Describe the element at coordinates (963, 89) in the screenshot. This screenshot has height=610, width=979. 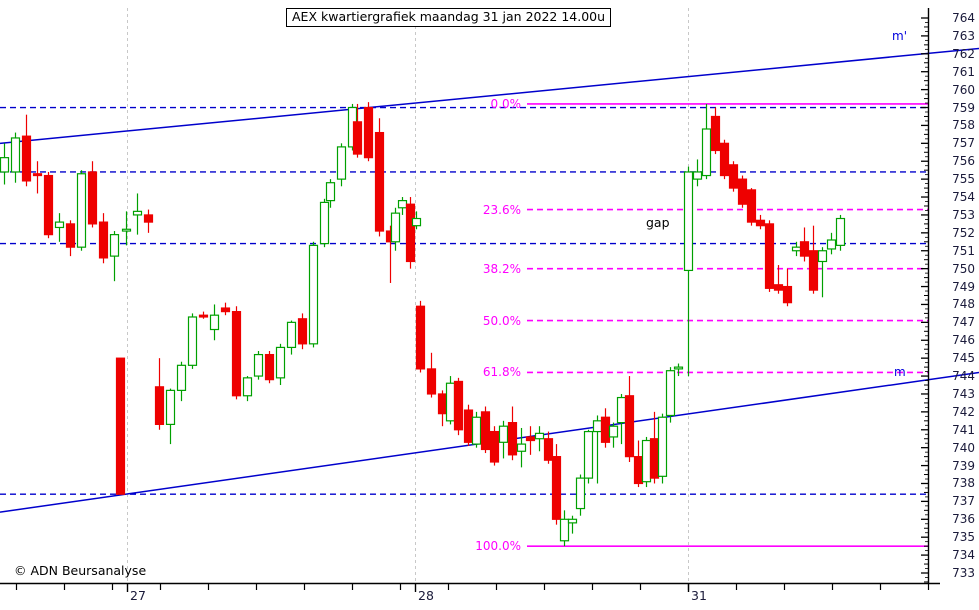
I see `y-tick-760: 760` at that location.